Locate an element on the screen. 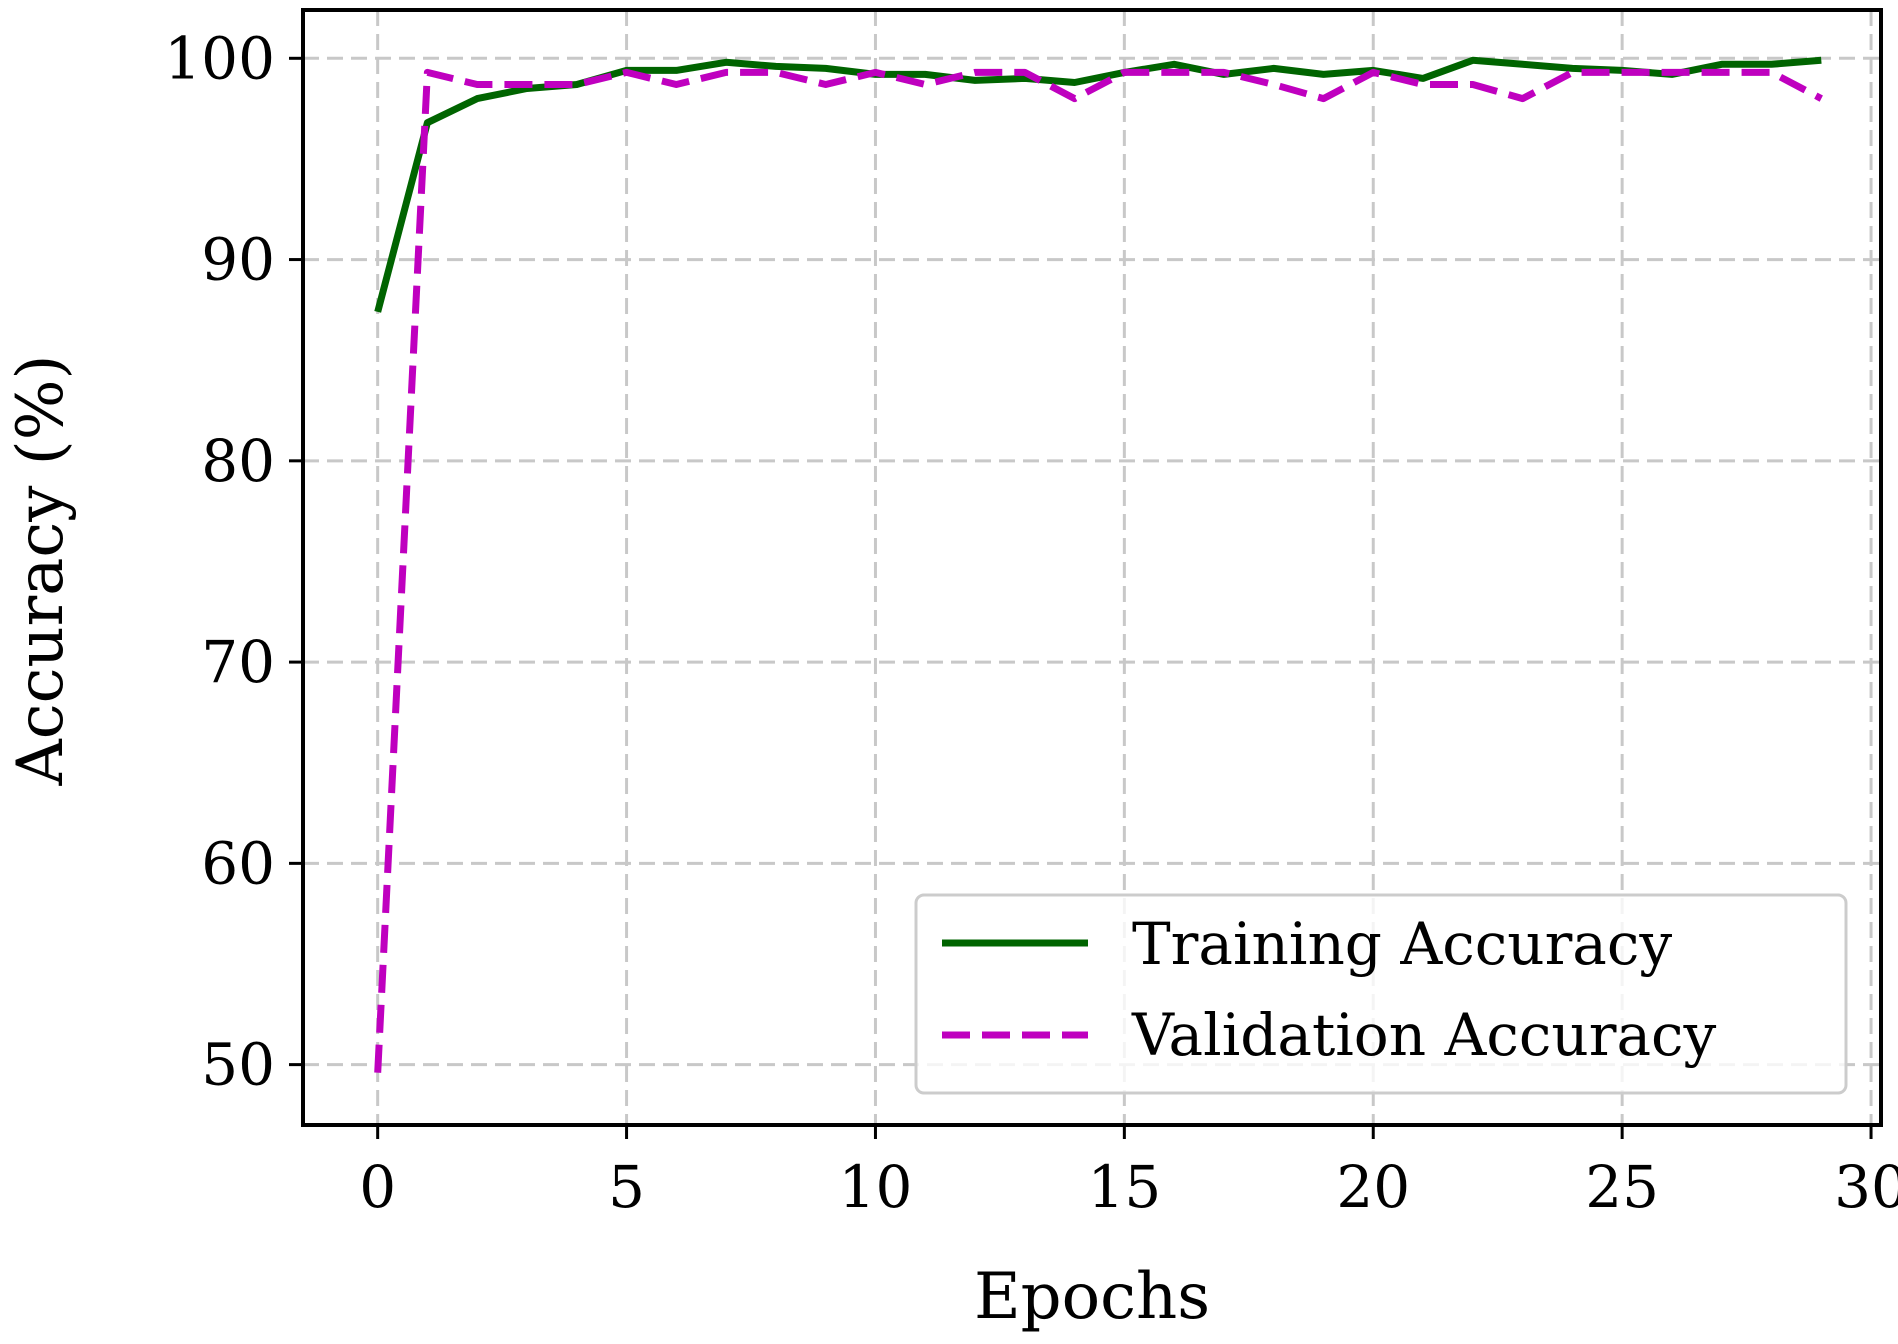  y-tick-label-100: 100 is located at coordinates (219, 58).